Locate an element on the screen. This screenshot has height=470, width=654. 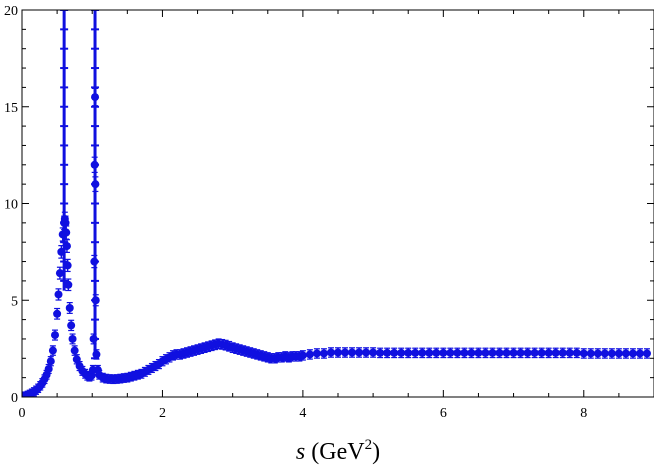
x-tick-label: 2 is located at coordinates (162, 413).